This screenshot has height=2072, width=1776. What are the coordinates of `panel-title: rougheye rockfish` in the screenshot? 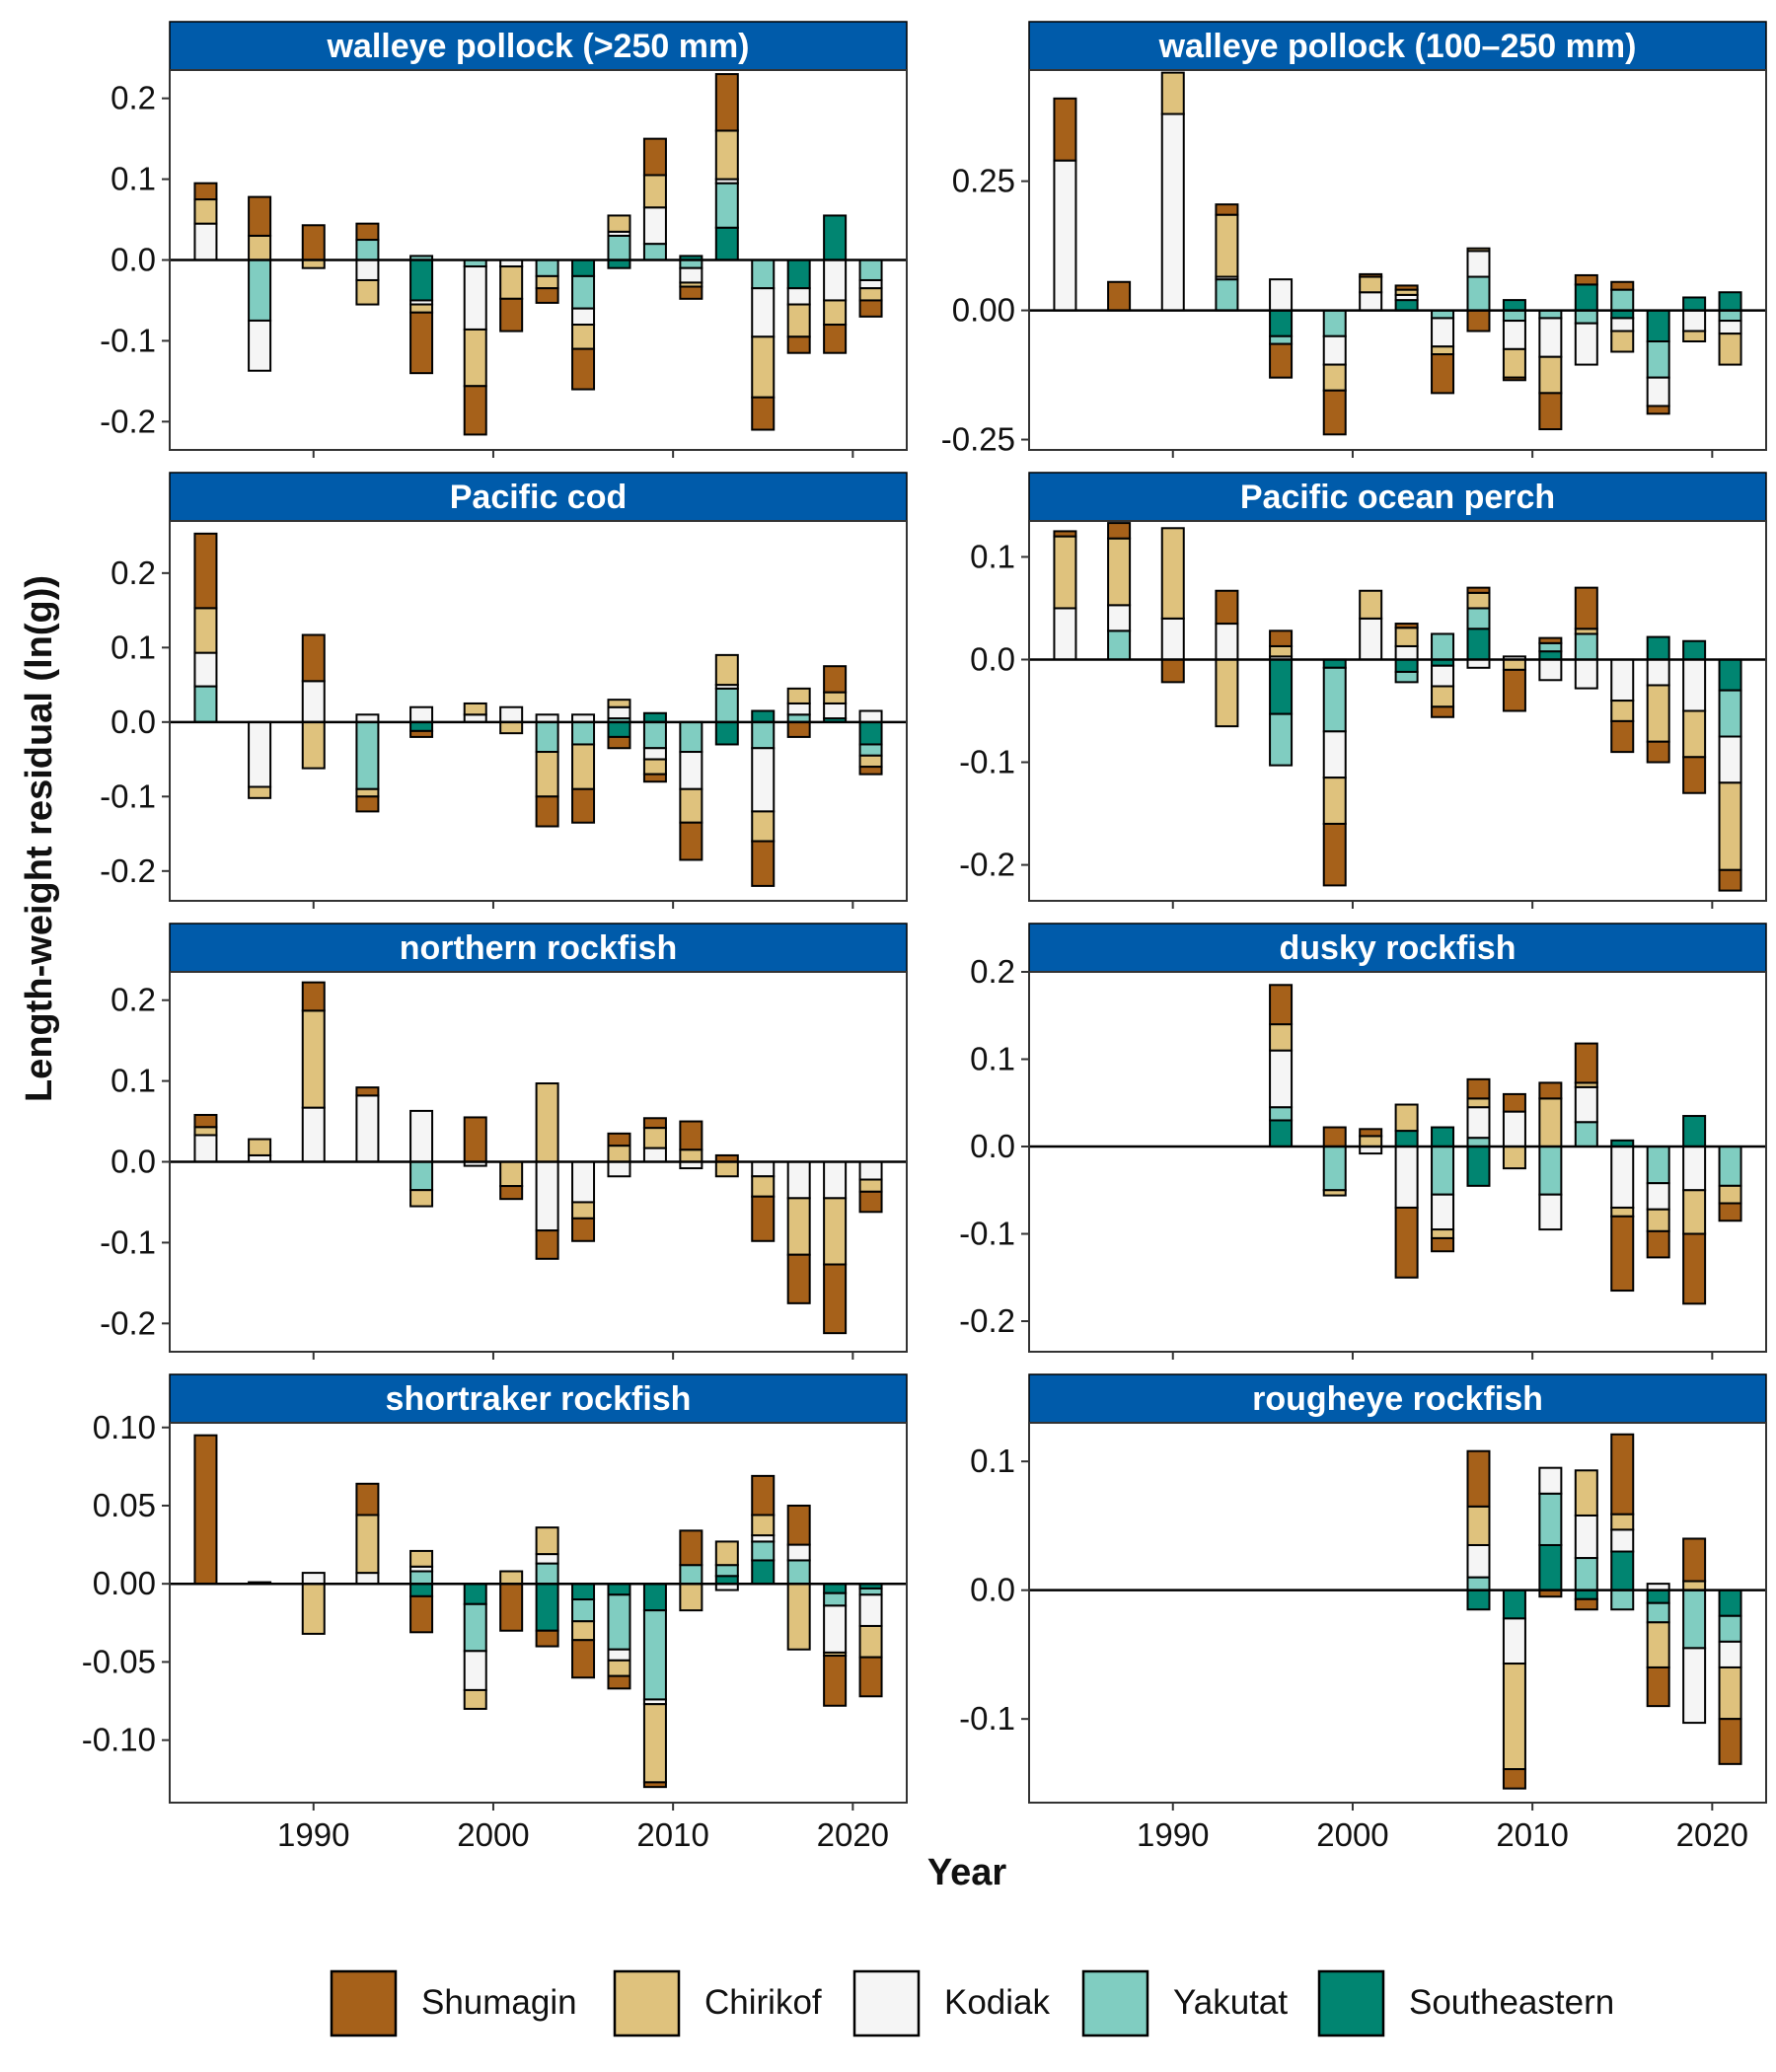 It's located at (1398, 1399).